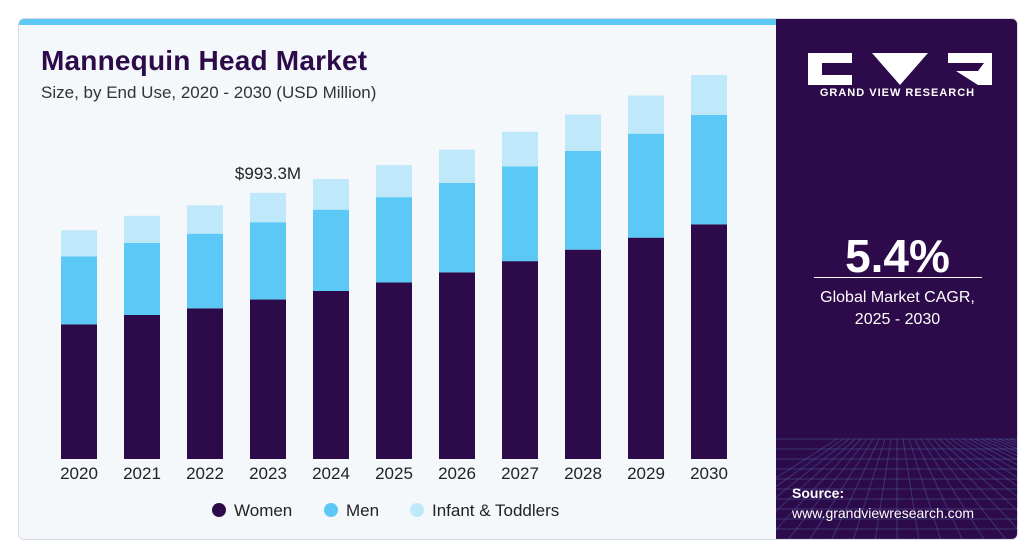 The width and height of the screenshot is (1030, 550). I want to click on x-tick-label-2028: 2028, so click(583, 473).